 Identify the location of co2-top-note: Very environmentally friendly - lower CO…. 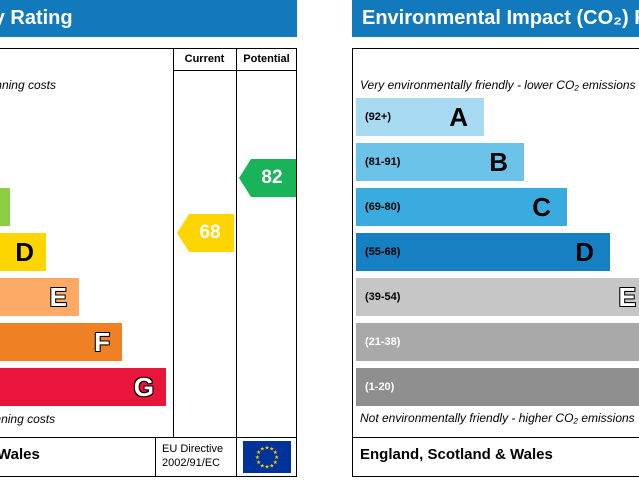
(498, 85).